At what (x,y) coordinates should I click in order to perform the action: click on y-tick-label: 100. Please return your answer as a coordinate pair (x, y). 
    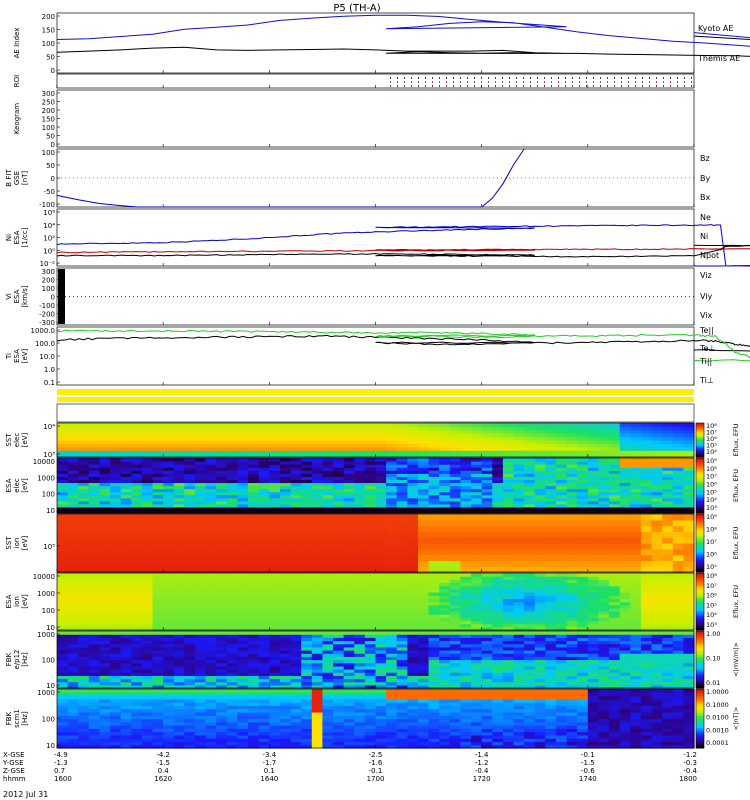
    Looking at the image, I should click on (48, 661).